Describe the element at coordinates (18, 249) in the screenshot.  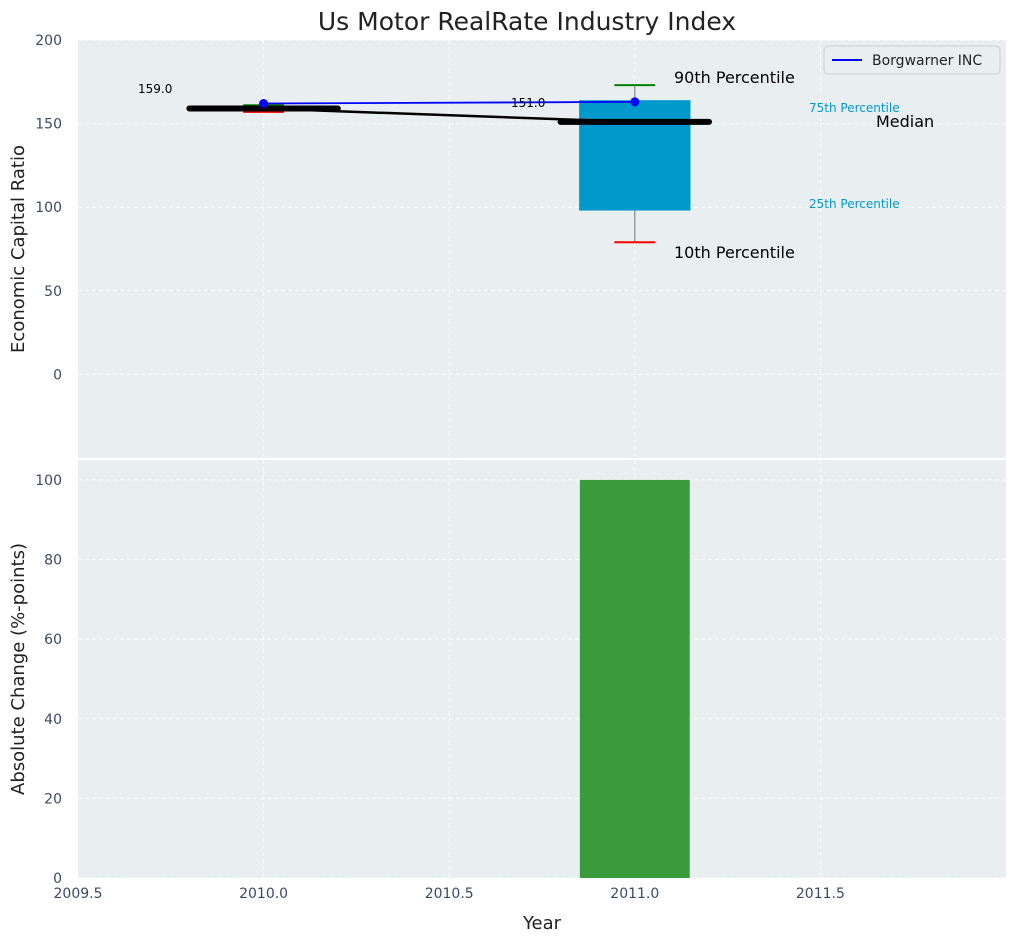
I see `top-y-axis-label: Economic Capital Ratio` at that location.